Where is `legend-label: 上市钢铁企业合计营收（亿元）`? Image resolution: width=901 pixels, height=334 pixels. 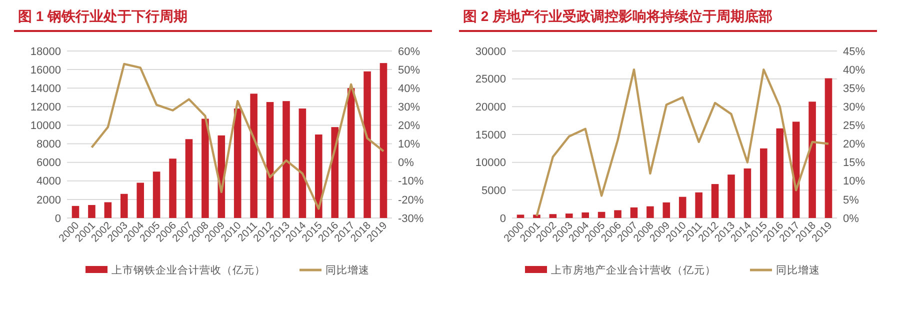 legend-label: 上市钢铁企业合计营收（亿元） is located at coordinates (189, 270).